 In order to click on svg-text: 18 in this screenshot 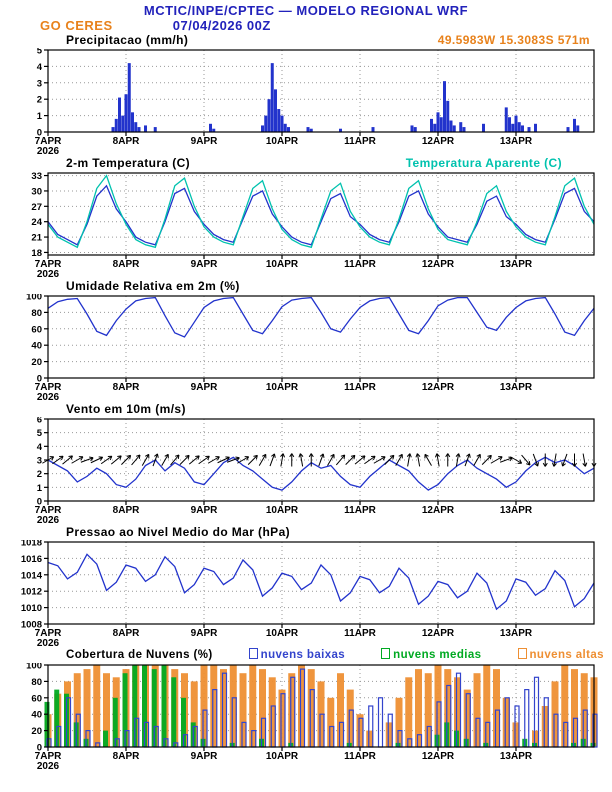, I will do `click(36, 253)`.